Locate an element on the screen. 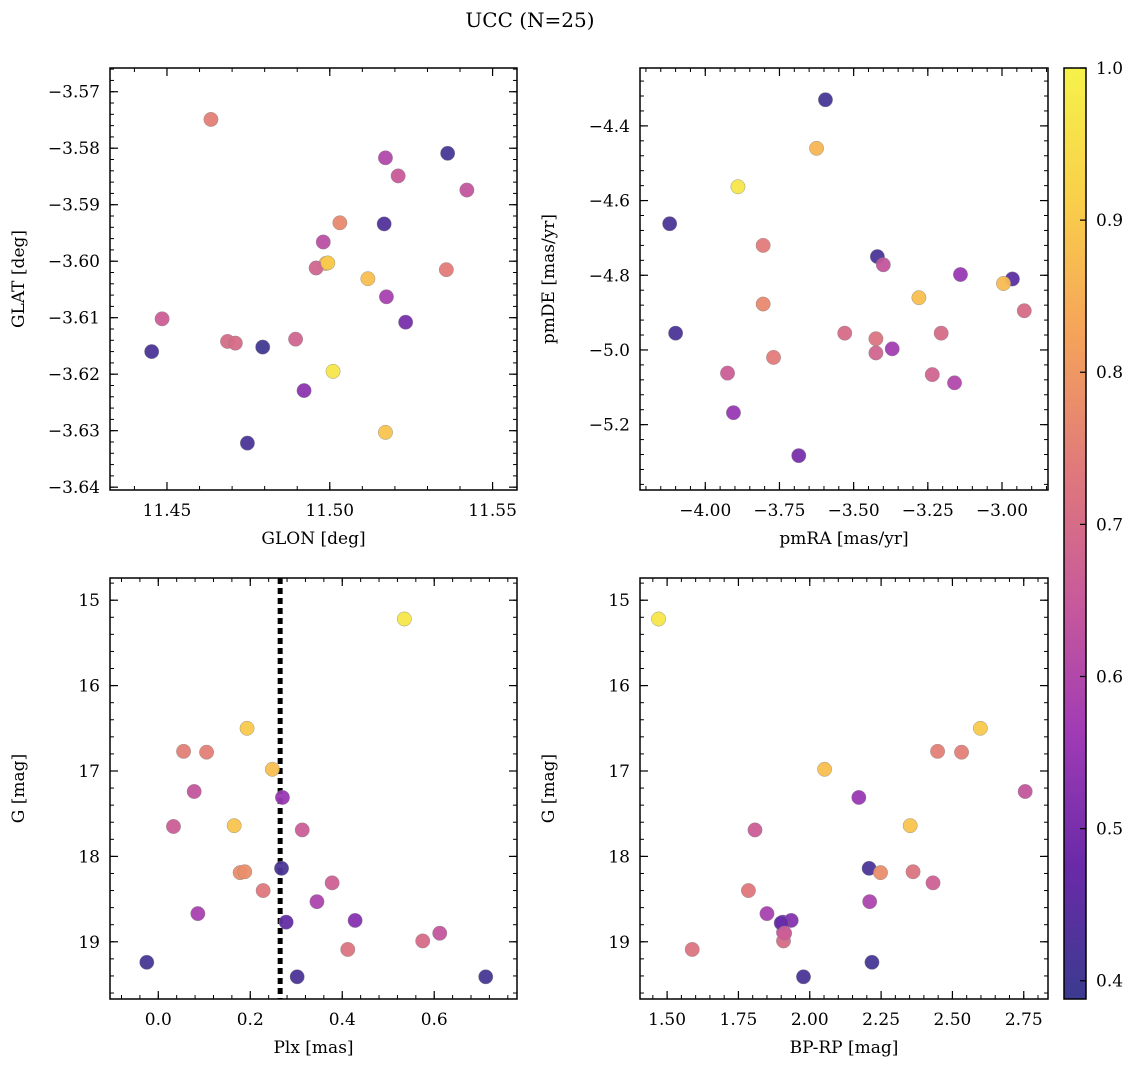 The height and width of the screenshot is (1067, 1136). y-tick-label: −4.4 is located at coordinates (609, 127).